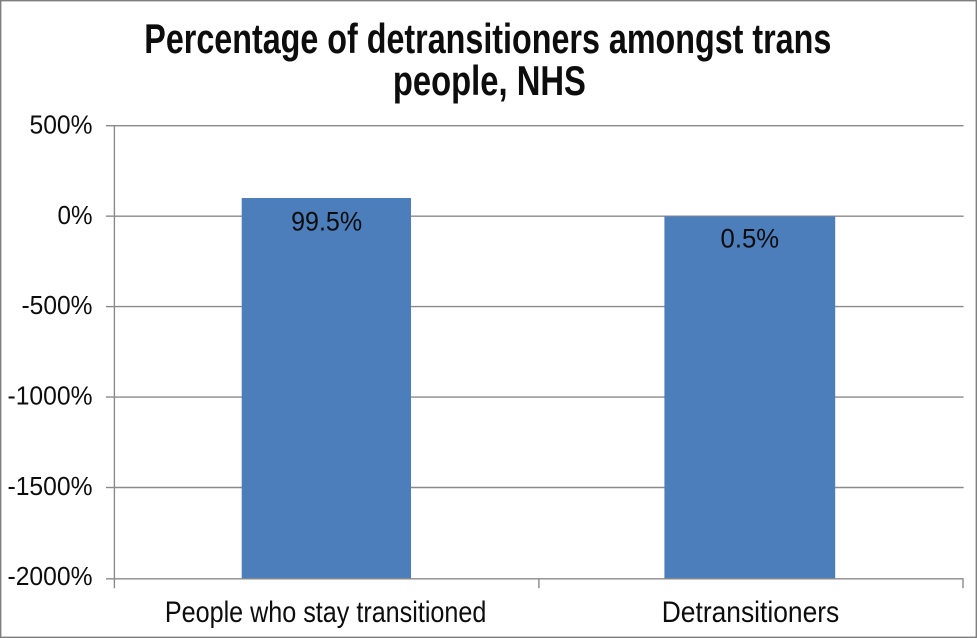  I want to click on svg-text: Detransitioners, so click(751, 612).